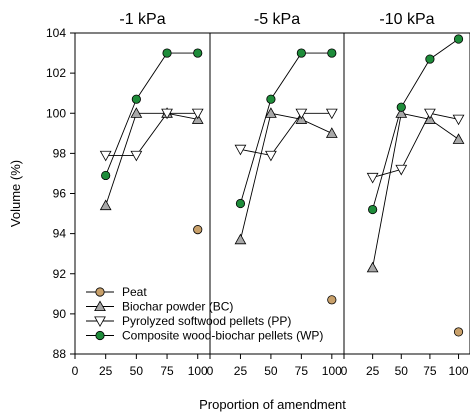  What do you see at coordinates (56, 33) in the screenshot?
I see `y-tick-label: 104` at bounding box center [56, 33].